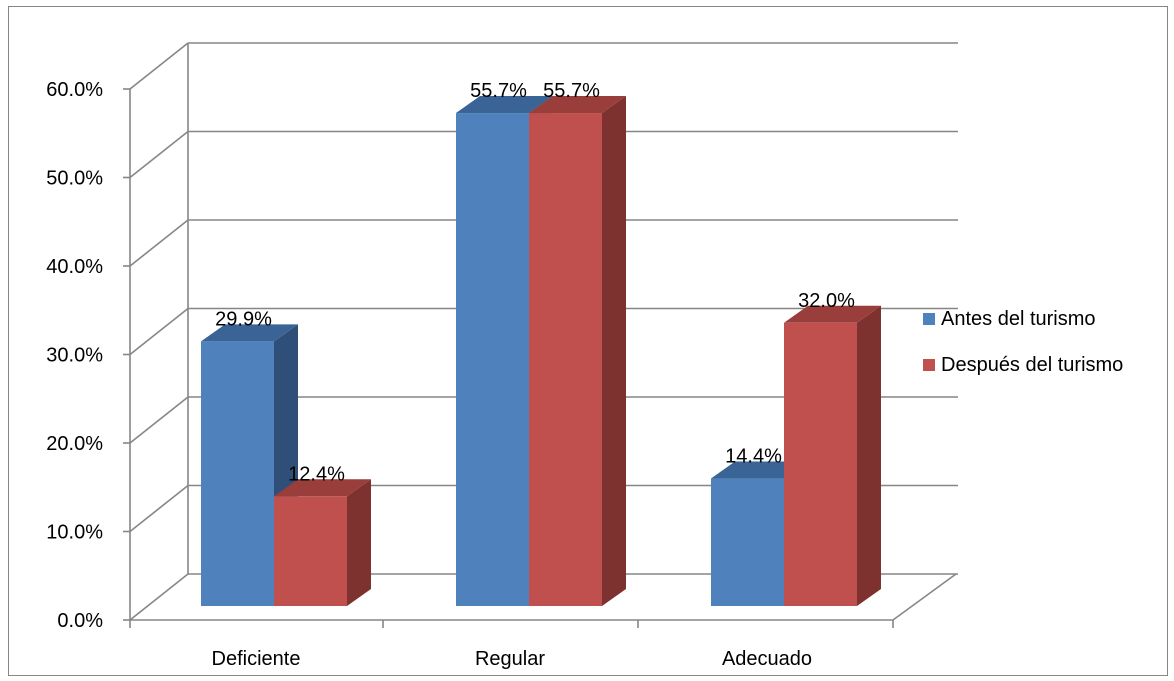  What do you see at coordinates (74, 533) in the screenshot?
I see `y-tick-label: 10.0%` at bounding box center [74, 533].